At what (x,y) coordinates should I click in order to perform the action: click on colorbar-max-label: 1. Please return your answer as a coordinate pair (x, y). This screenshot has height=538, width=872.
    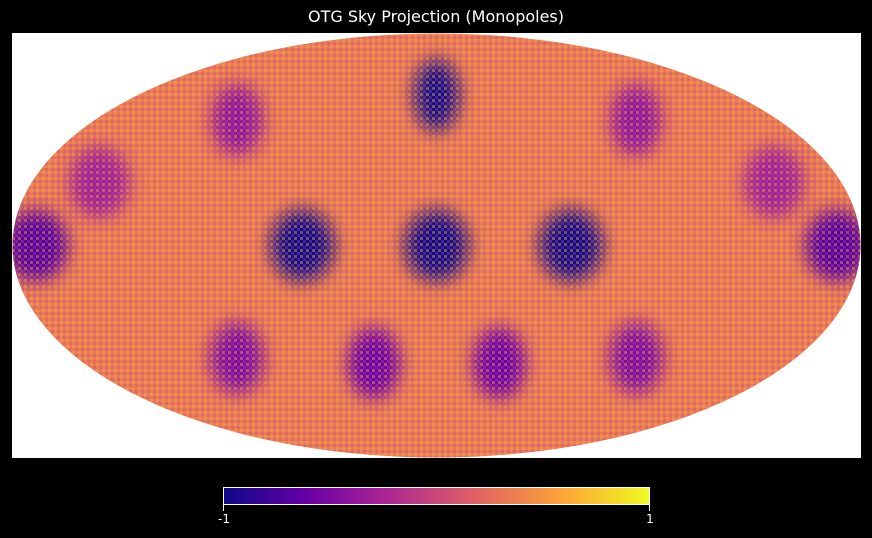
    Looking at the image, I should click on (650, 519).